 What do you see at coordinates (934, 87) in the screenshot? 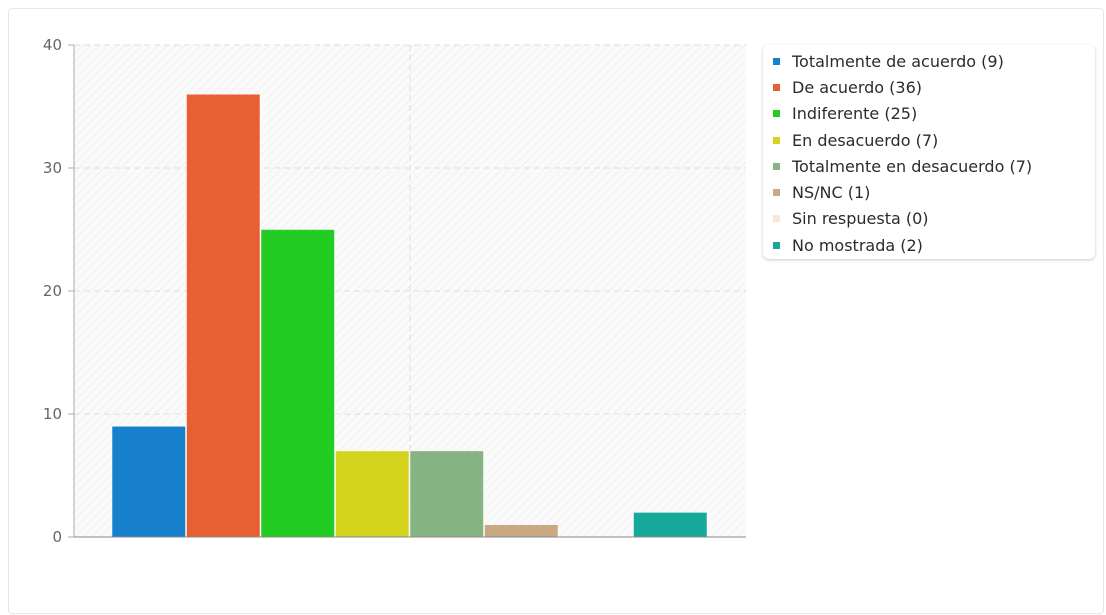
I see `legend-item: De acuerdo (36)` at bounding box center [934, 87].